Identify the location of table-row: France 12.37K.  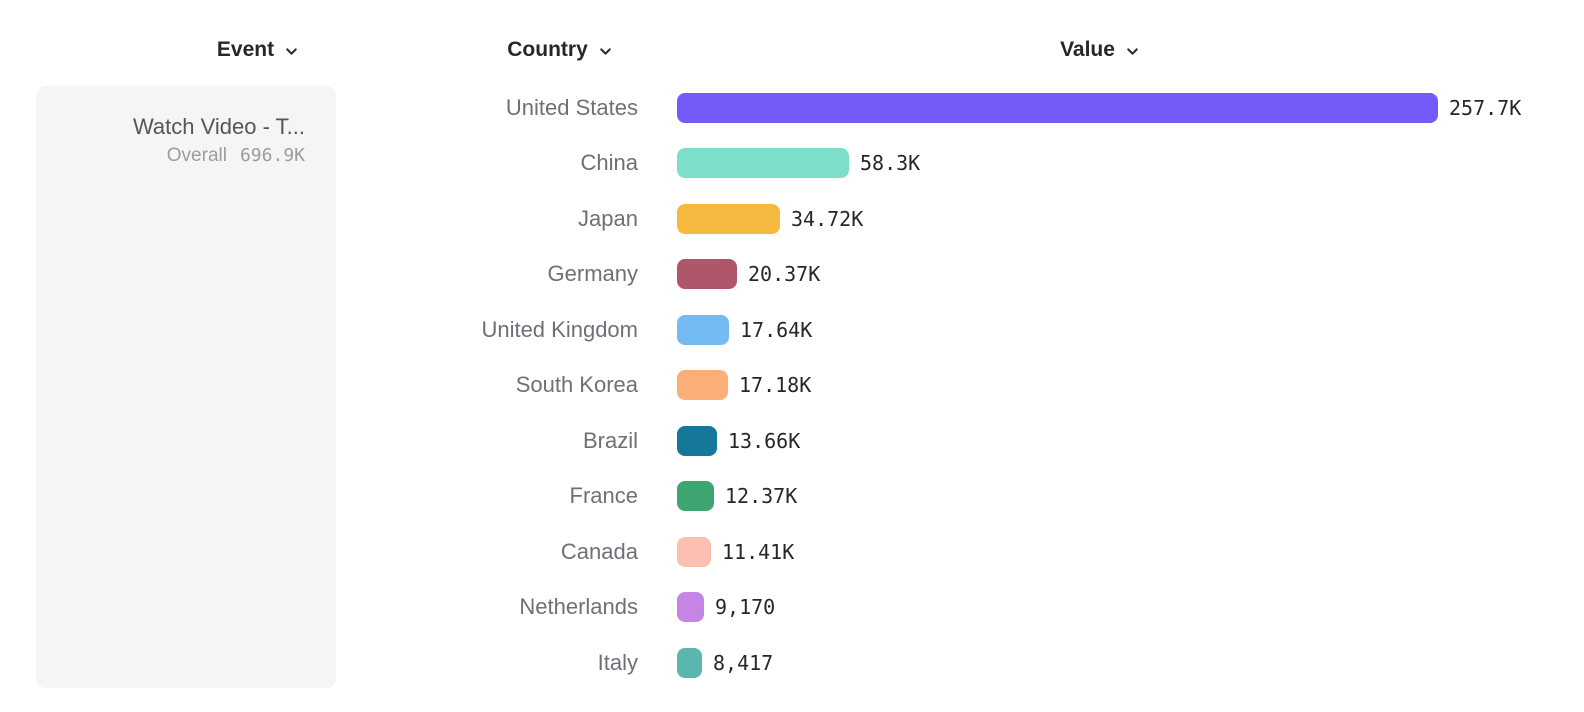
(792, 497).